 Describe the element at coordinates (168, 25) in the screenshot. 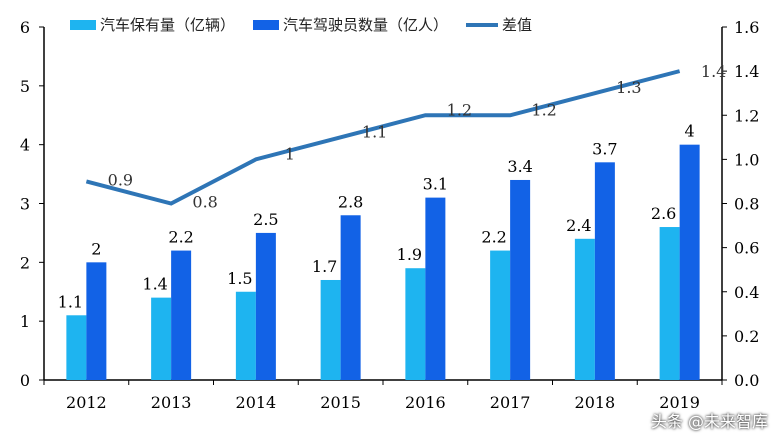

I see `legend-label: 汽车保有量（亿辆）` at that location.